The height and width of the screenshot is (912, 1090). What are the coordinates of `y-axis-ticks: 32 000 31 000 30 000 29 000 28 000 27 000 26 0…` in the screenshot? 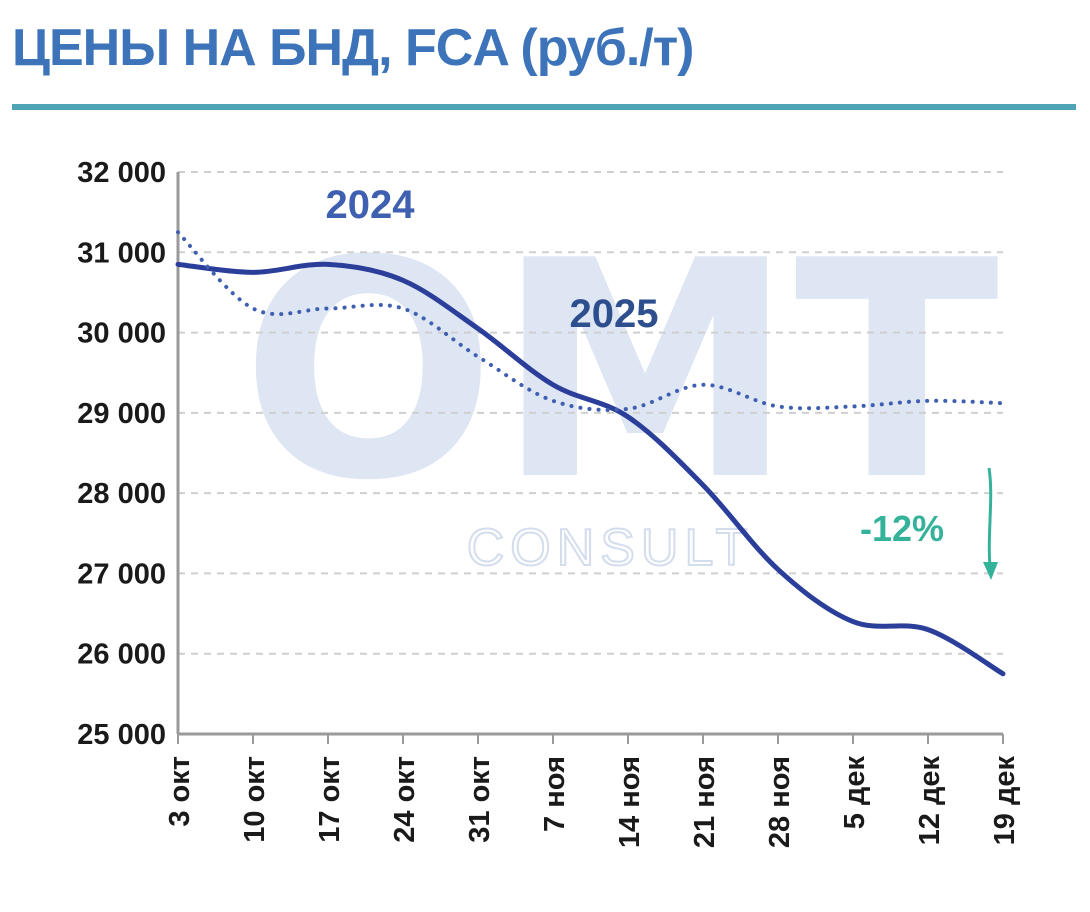 It's located at (121, 454).